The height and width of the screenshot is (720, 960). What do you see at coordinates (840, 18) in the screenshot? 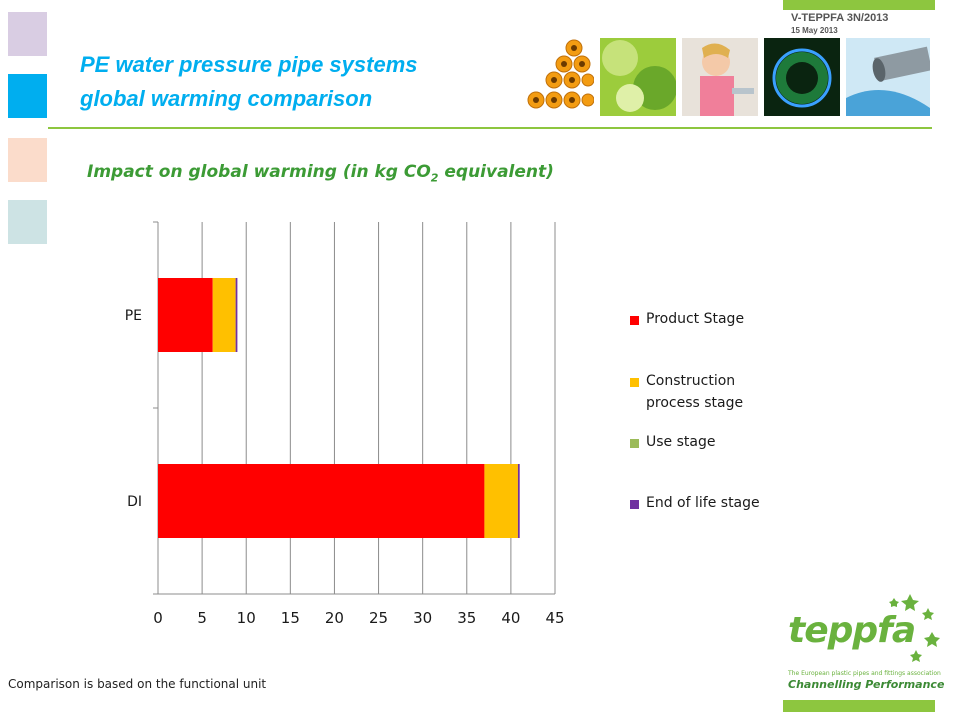
I see `document-reference: V-TEPPFA 3N/2013` at bounding box center [840, 18].